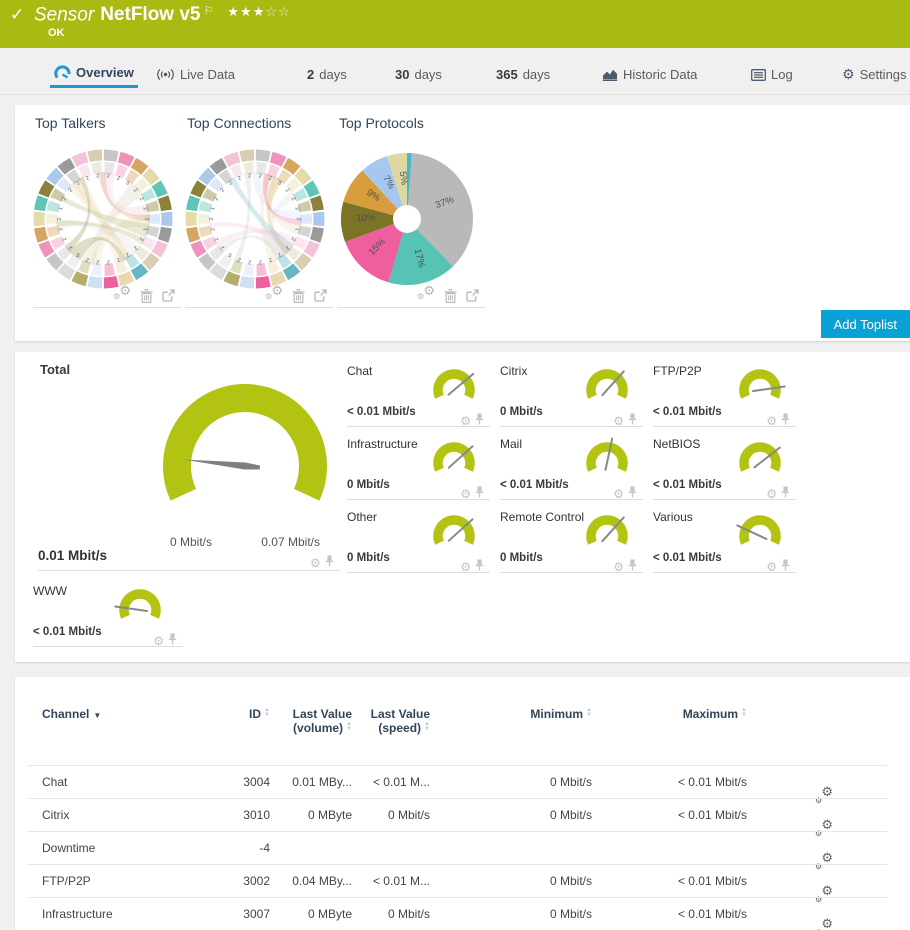 The image size is (910, 930). What do you see at coordinates (217, 714) in the screenshot?
I see `column-header-id: ID ▲ ▼` at bounding box center [217, 714].